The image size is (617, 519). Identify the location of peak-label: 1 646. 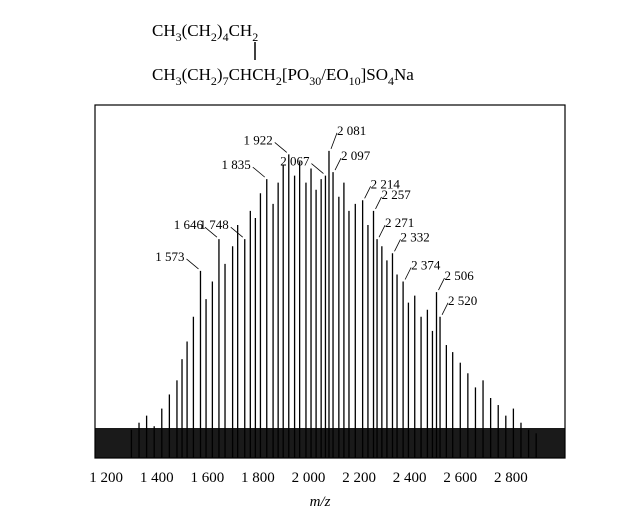
(189, 224).